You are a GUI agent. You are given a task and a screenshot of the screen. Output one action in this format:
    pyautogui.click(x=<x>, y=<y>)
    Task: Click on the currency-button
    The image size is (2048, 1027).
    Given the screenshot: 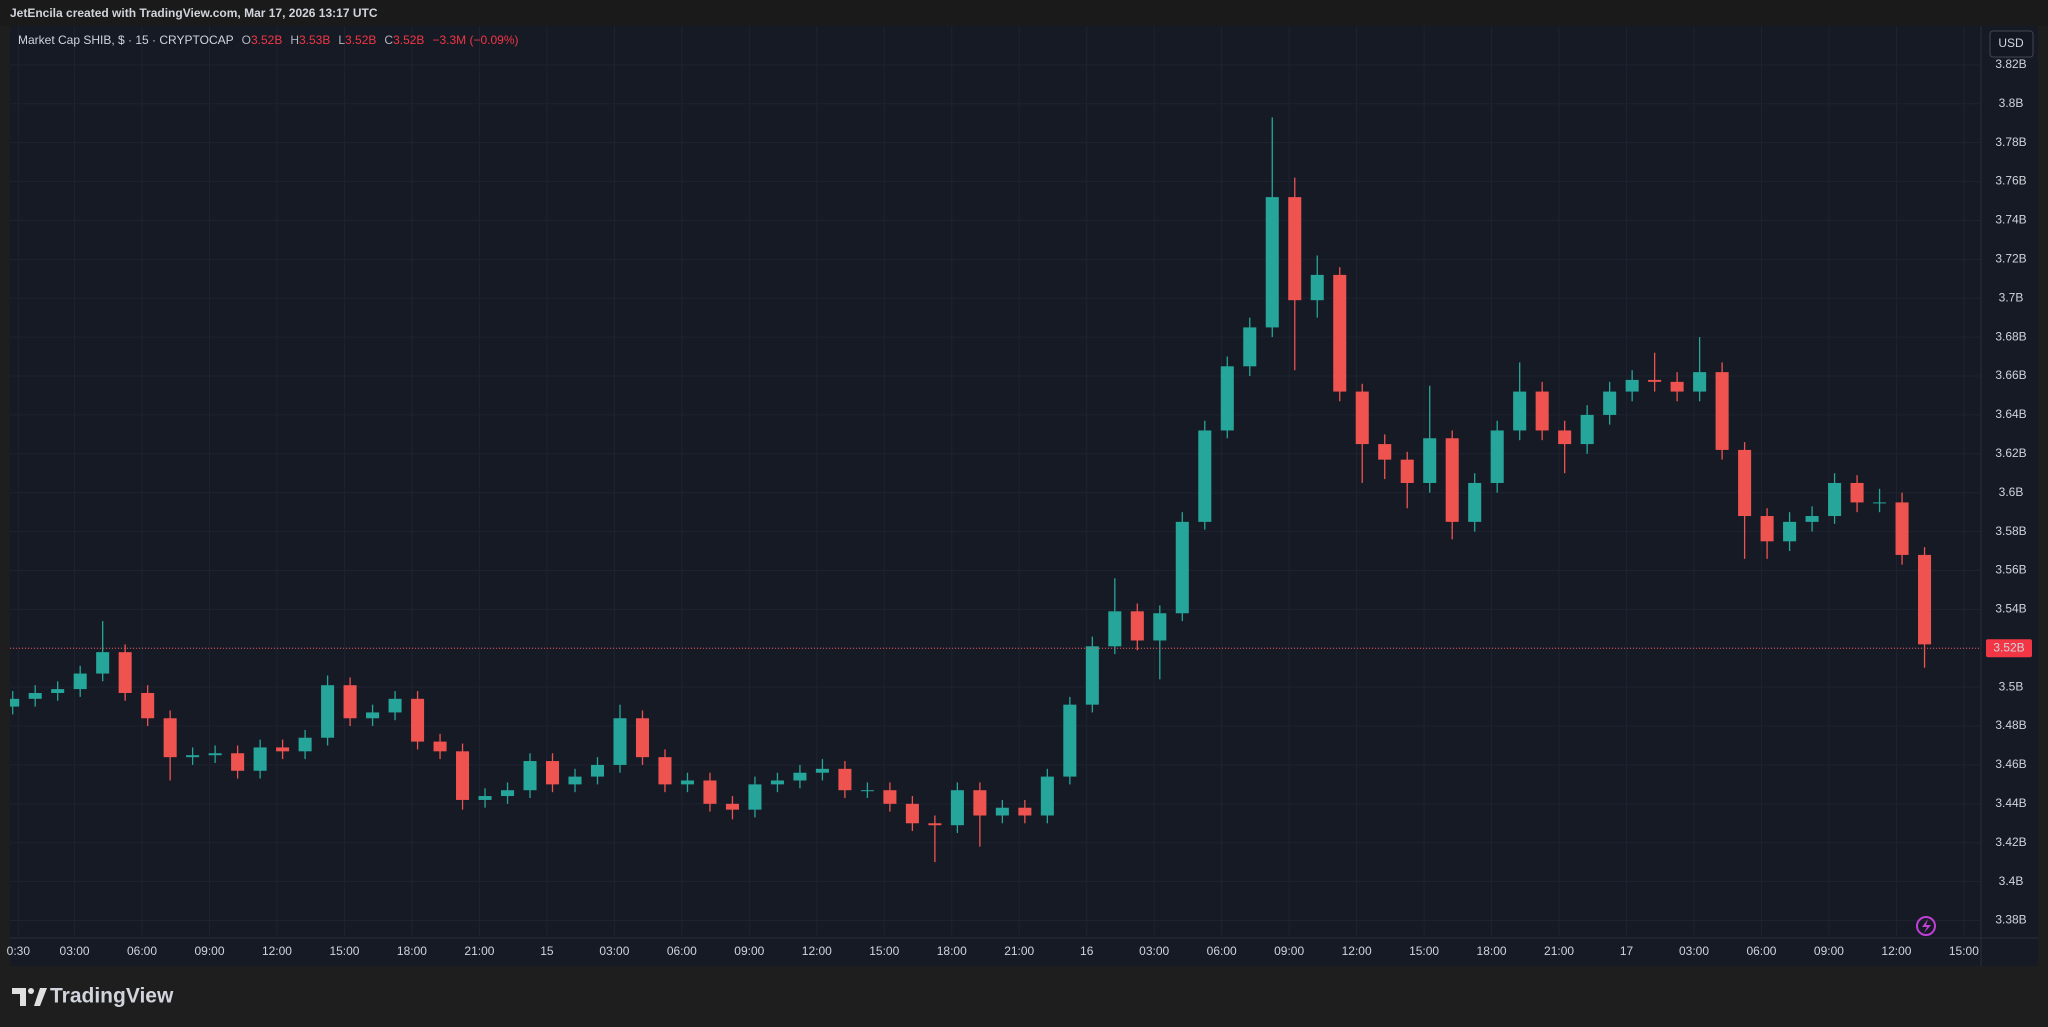 What is the action you would take?
    pyautogui.click(x=2011, y=44)
    